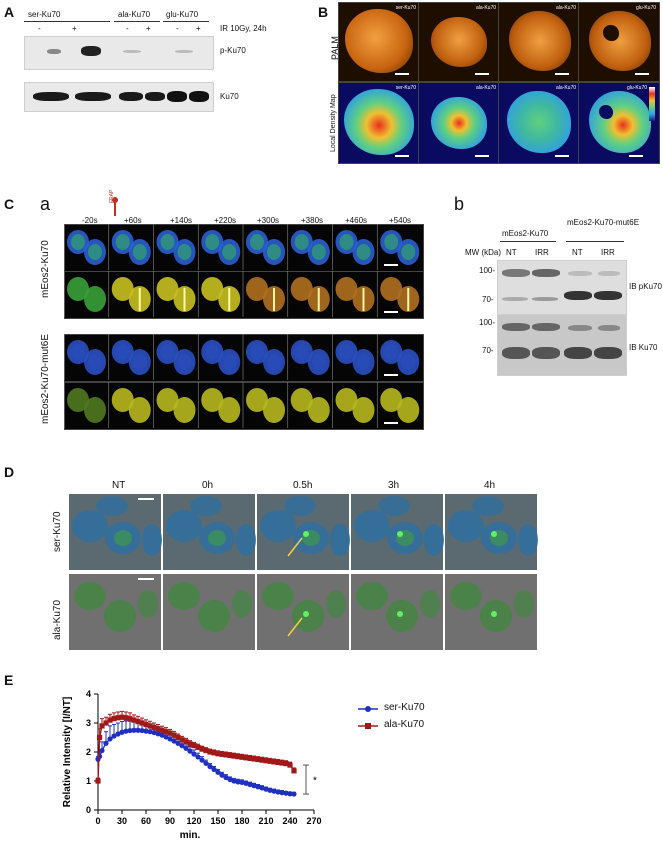 This screenshot has height=850, width=663. I want to click on repair-focus, so click(400, 534).